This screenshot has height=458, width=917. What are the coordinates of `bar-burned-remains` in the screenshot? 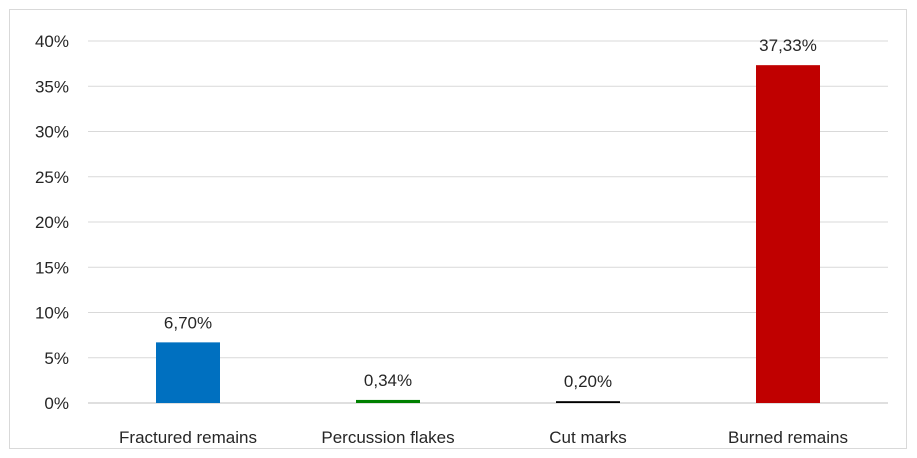 It's located at (788, 234).